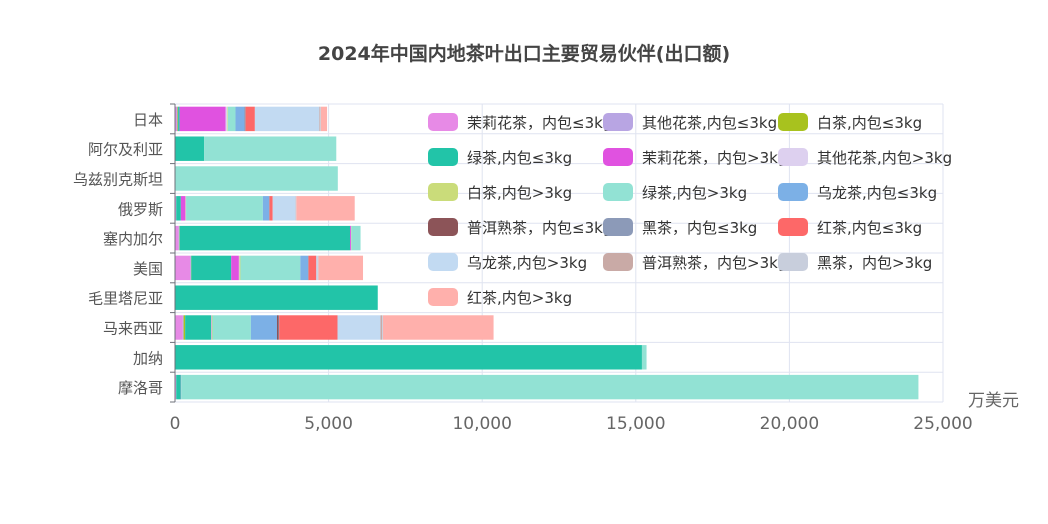  I want to click on legend-item: 其他花茶,内包≤3kg, so click(690, 122).